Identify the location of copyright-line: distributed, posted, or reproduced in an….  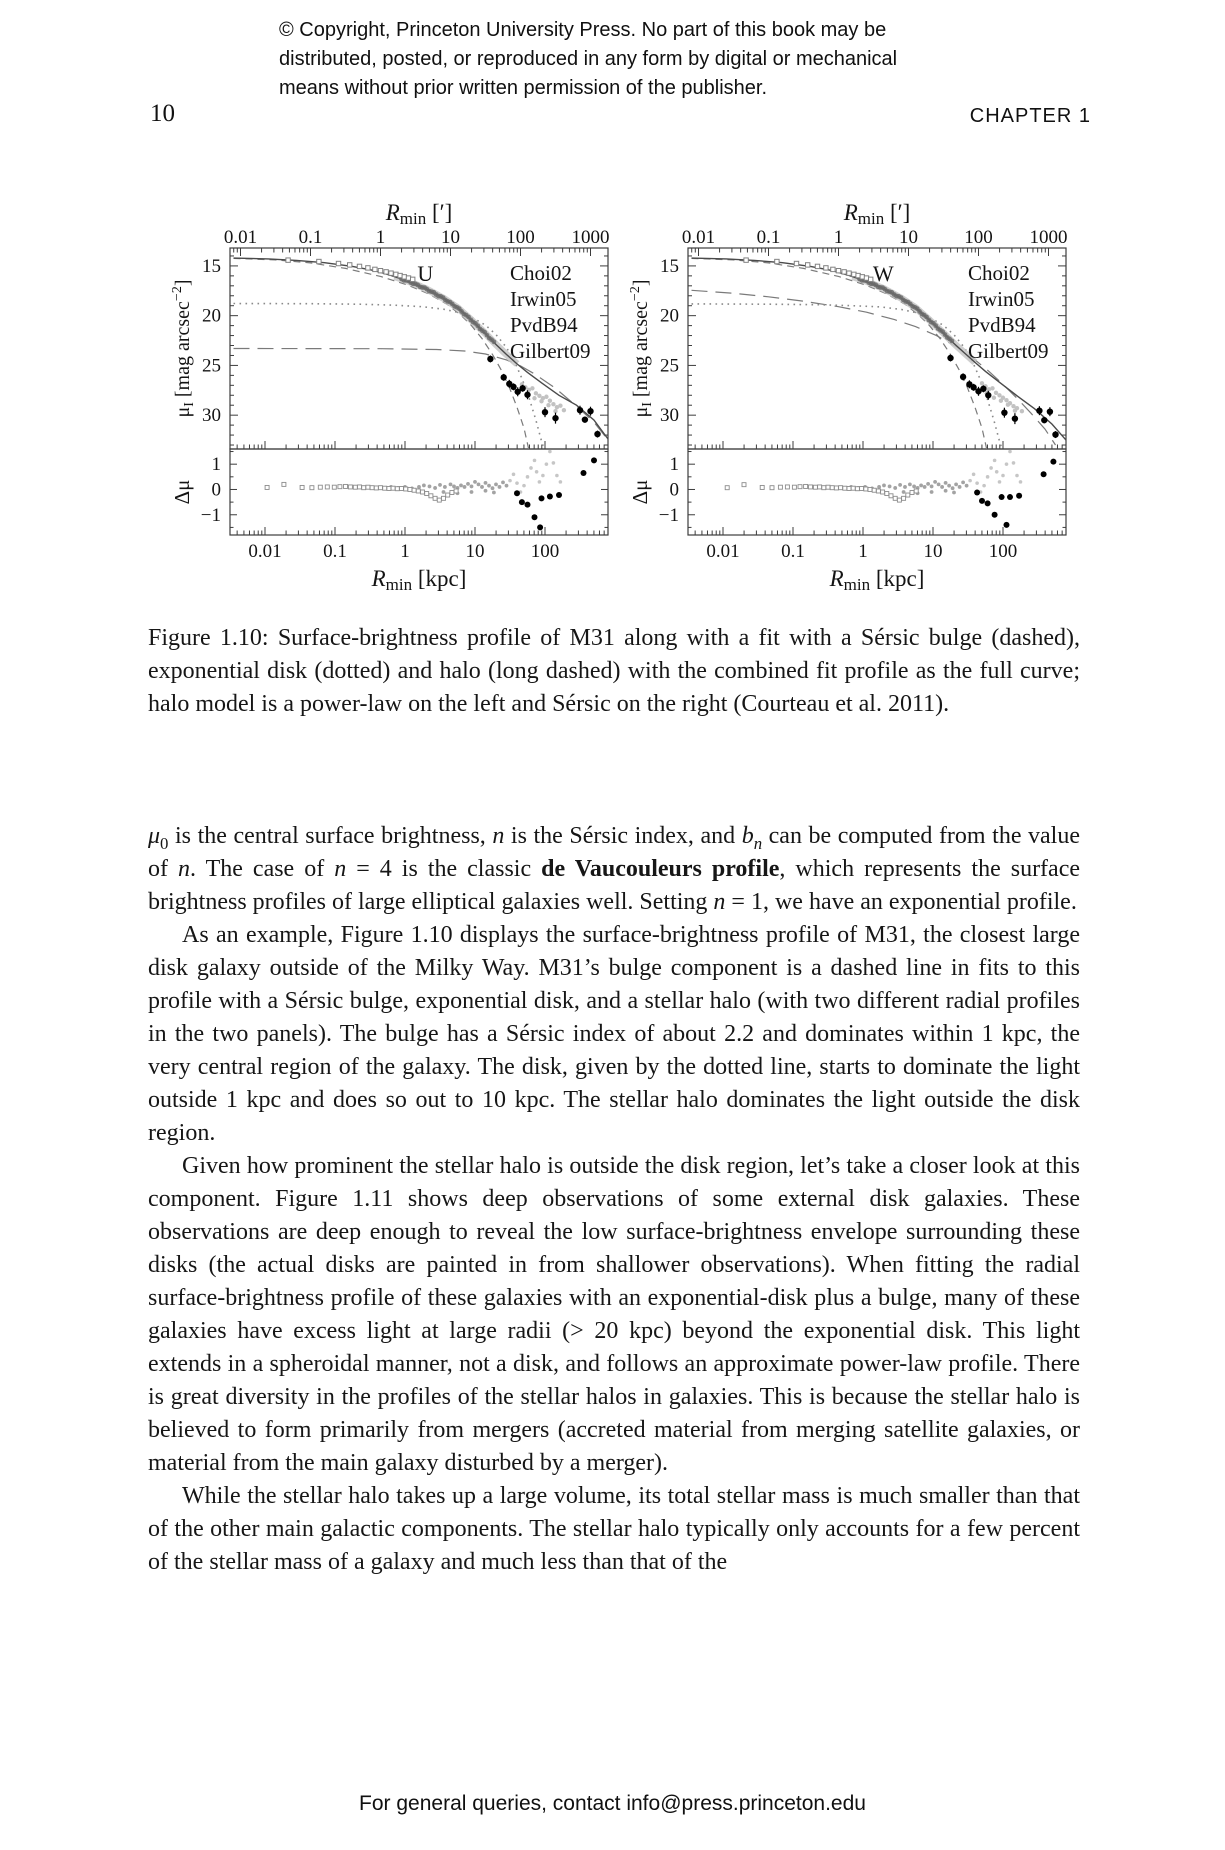
(588, 59).